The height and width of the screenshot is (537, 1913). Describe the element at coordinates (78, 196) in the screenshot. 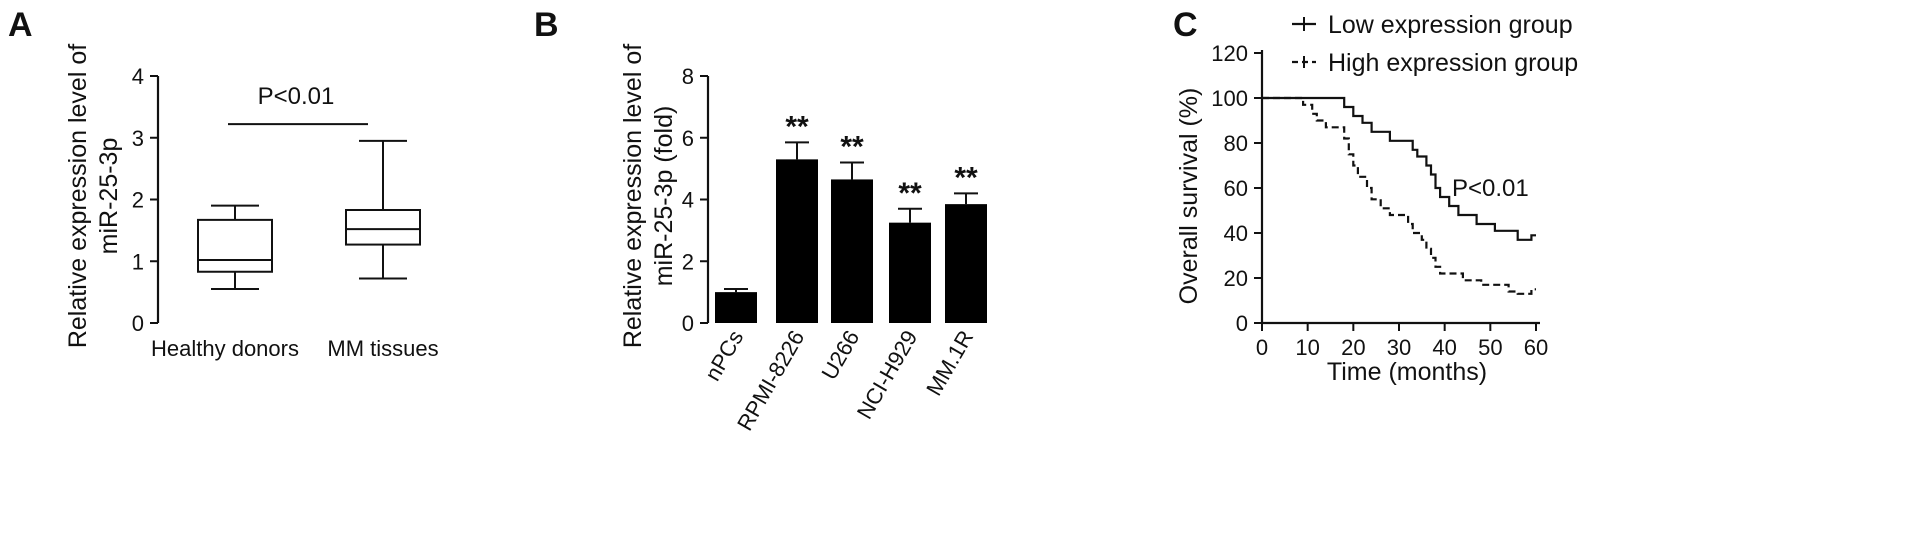

I see `panel-a-ylabel-line1: Relative expression level of` at that location.